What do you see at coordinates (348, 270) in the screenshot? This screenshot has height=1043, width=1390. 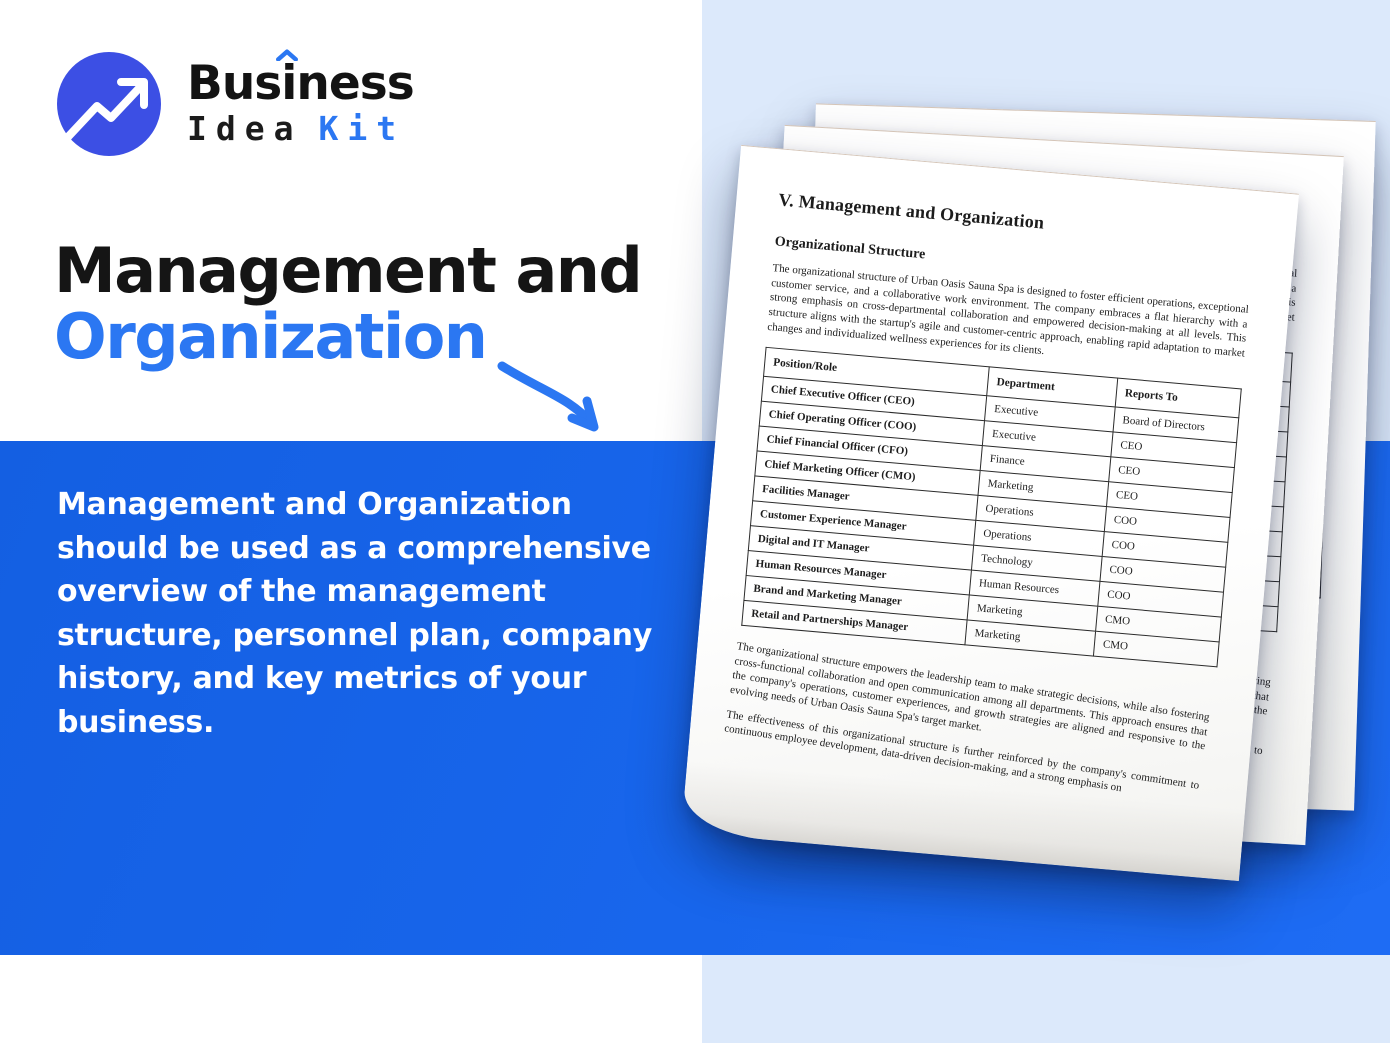 I see `page-title-line1: Management and` at bounding box center [348, 270].